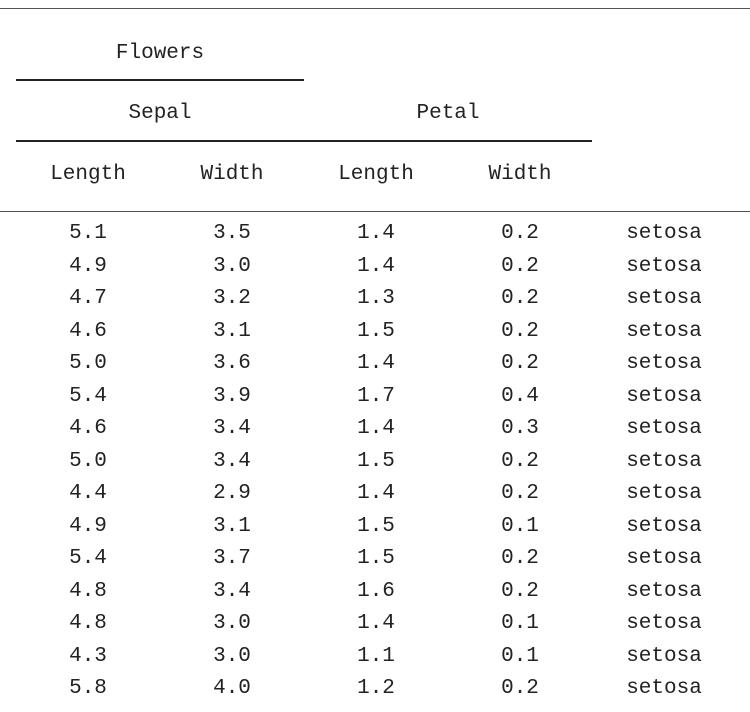 The width and height of the screenshot is (750, 712). Describe the element at coordinates (520, 428) in the screenshot. I see `table-cell: 0.3` at that location.